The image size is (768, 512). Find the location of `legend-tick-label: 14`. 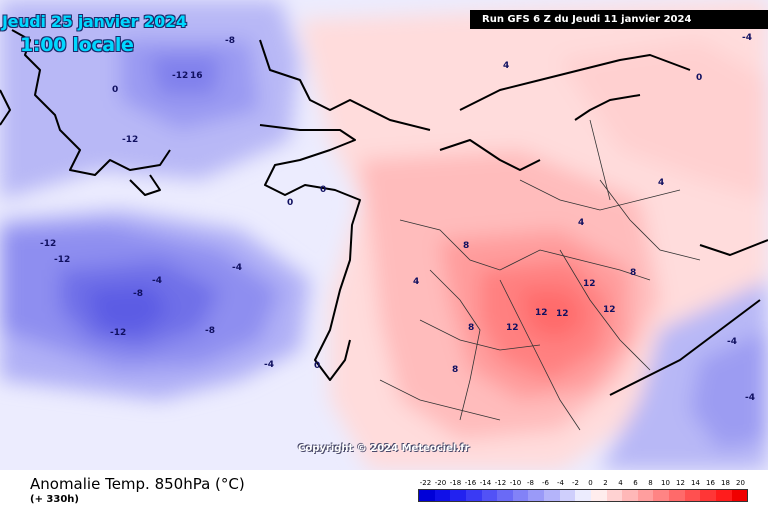

legend-tick-label: 14 is located at coordinates (695, 483).